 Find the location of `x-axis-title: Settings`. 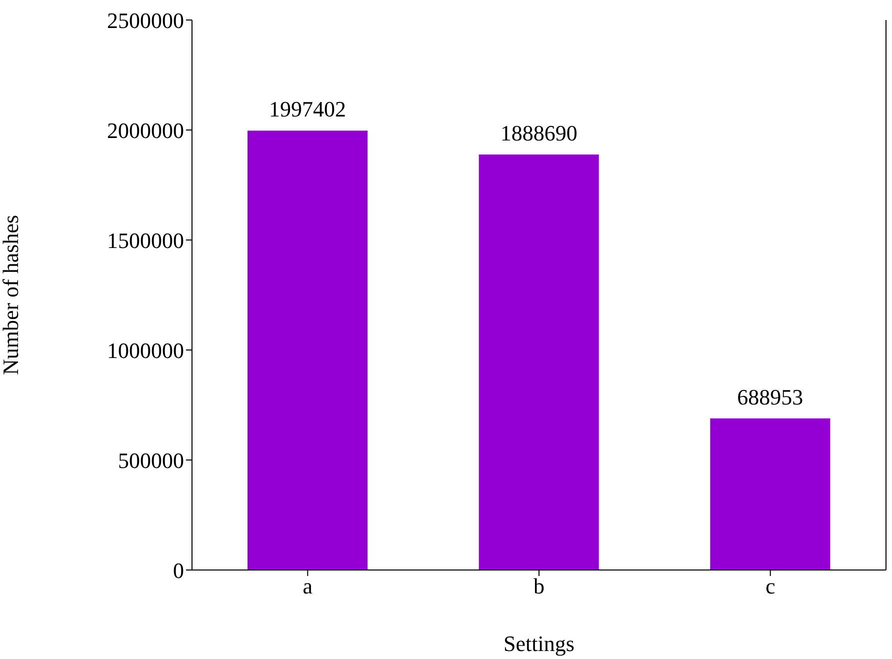

x-axis-title: Settings is located at coordinates (539, 643).